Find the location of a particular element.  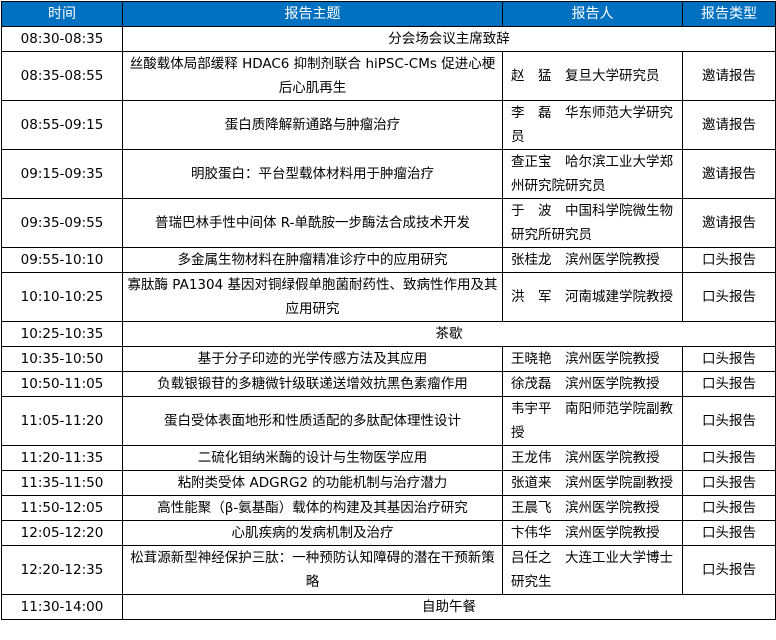

topic-cell: 粘附类受体 ADGRG2 的功能机制与治疗潜力 is located at coordinates (312, 483).